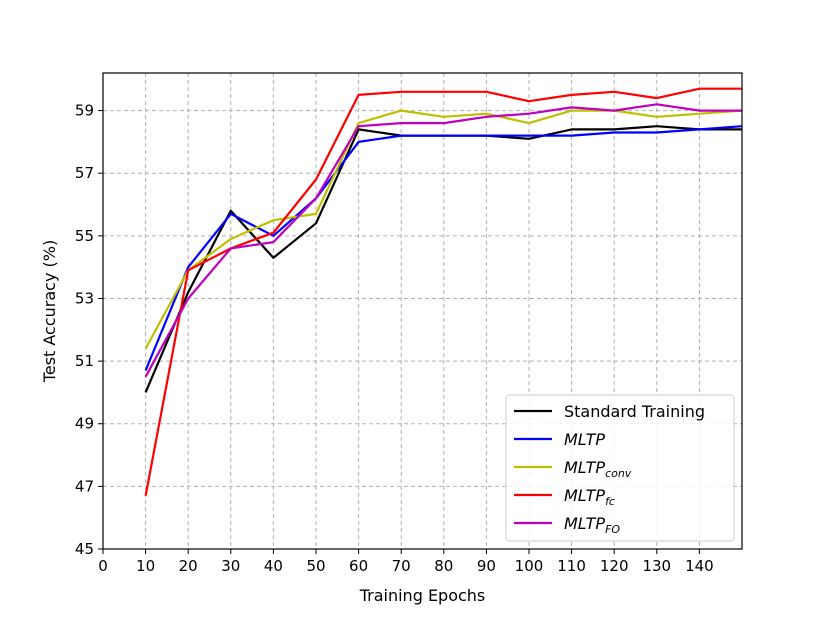  What do you see at coordinates (84, 549) in the screenshot?
I see `y-tick-label: 45` at bounding box center [84, 549].